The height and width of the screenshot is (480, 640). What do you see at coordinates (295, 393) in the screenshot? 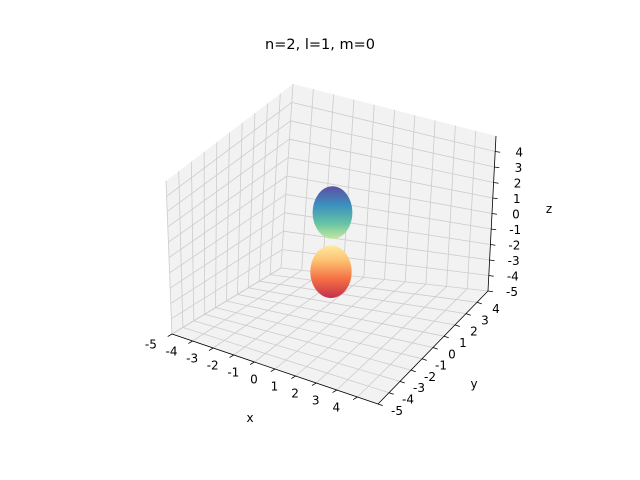
I see `x-tick-label: 2` at bounding box center [295, 393].